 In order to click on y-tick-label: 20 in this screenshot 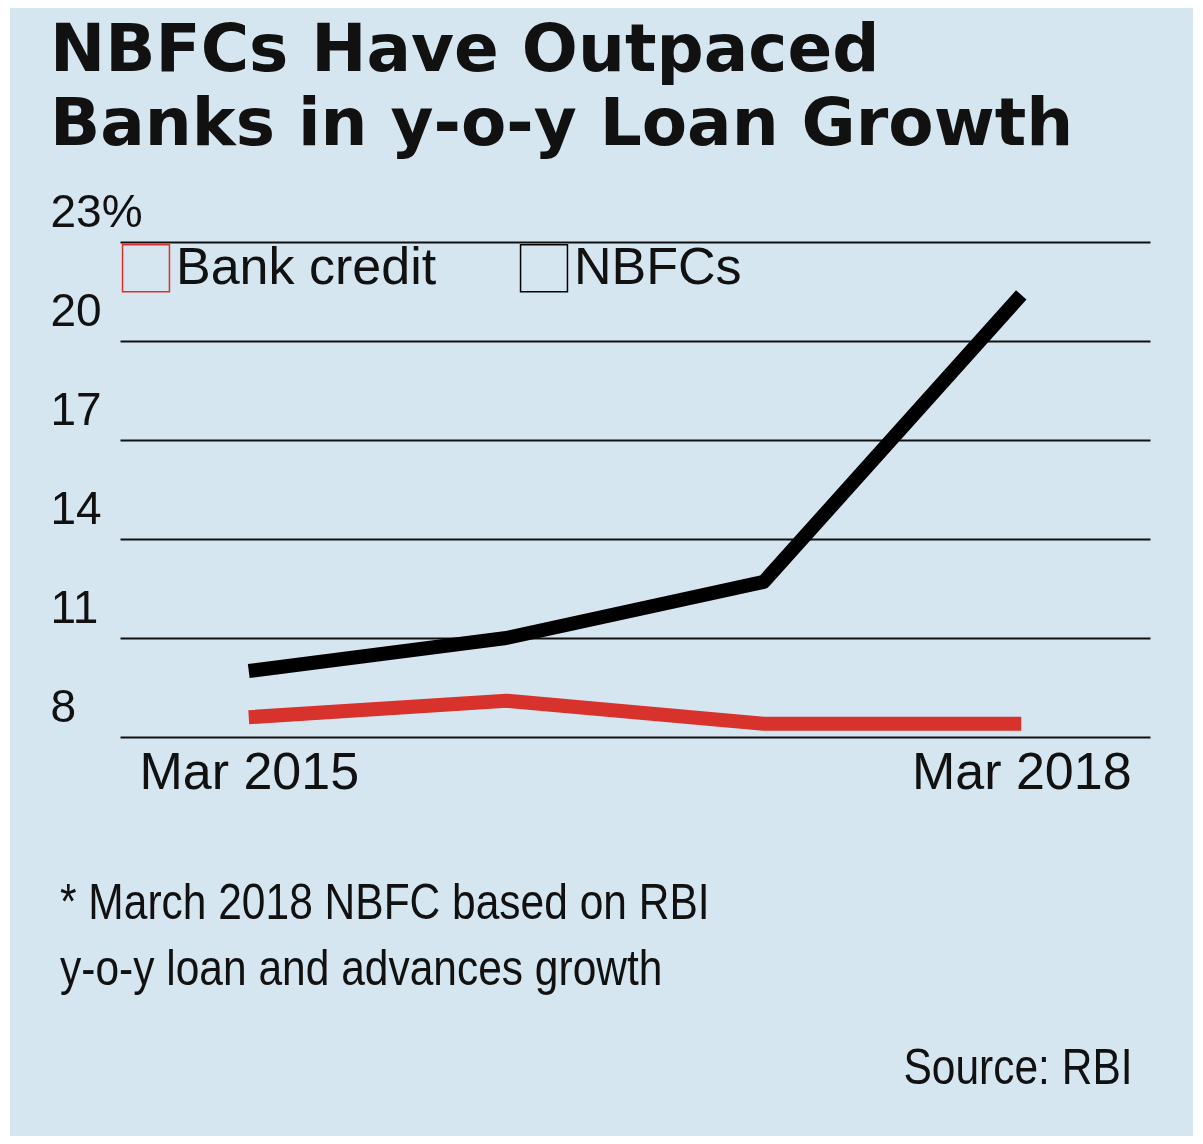, I will do `click(76, 309)`.